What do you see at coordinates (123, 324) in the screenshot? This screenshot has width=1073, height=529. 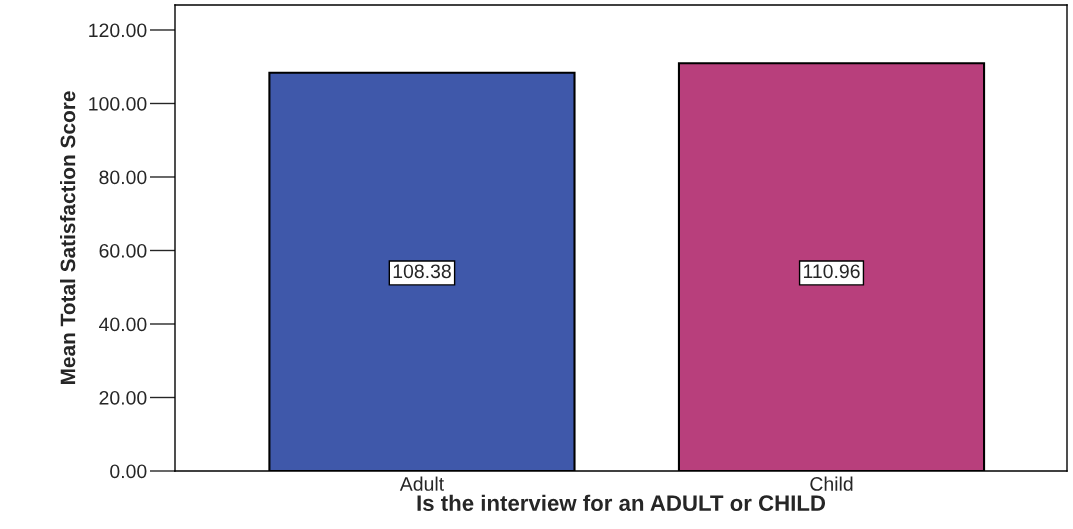 I see `y-tick-label: 40.00` at bounding box center [123, 324].